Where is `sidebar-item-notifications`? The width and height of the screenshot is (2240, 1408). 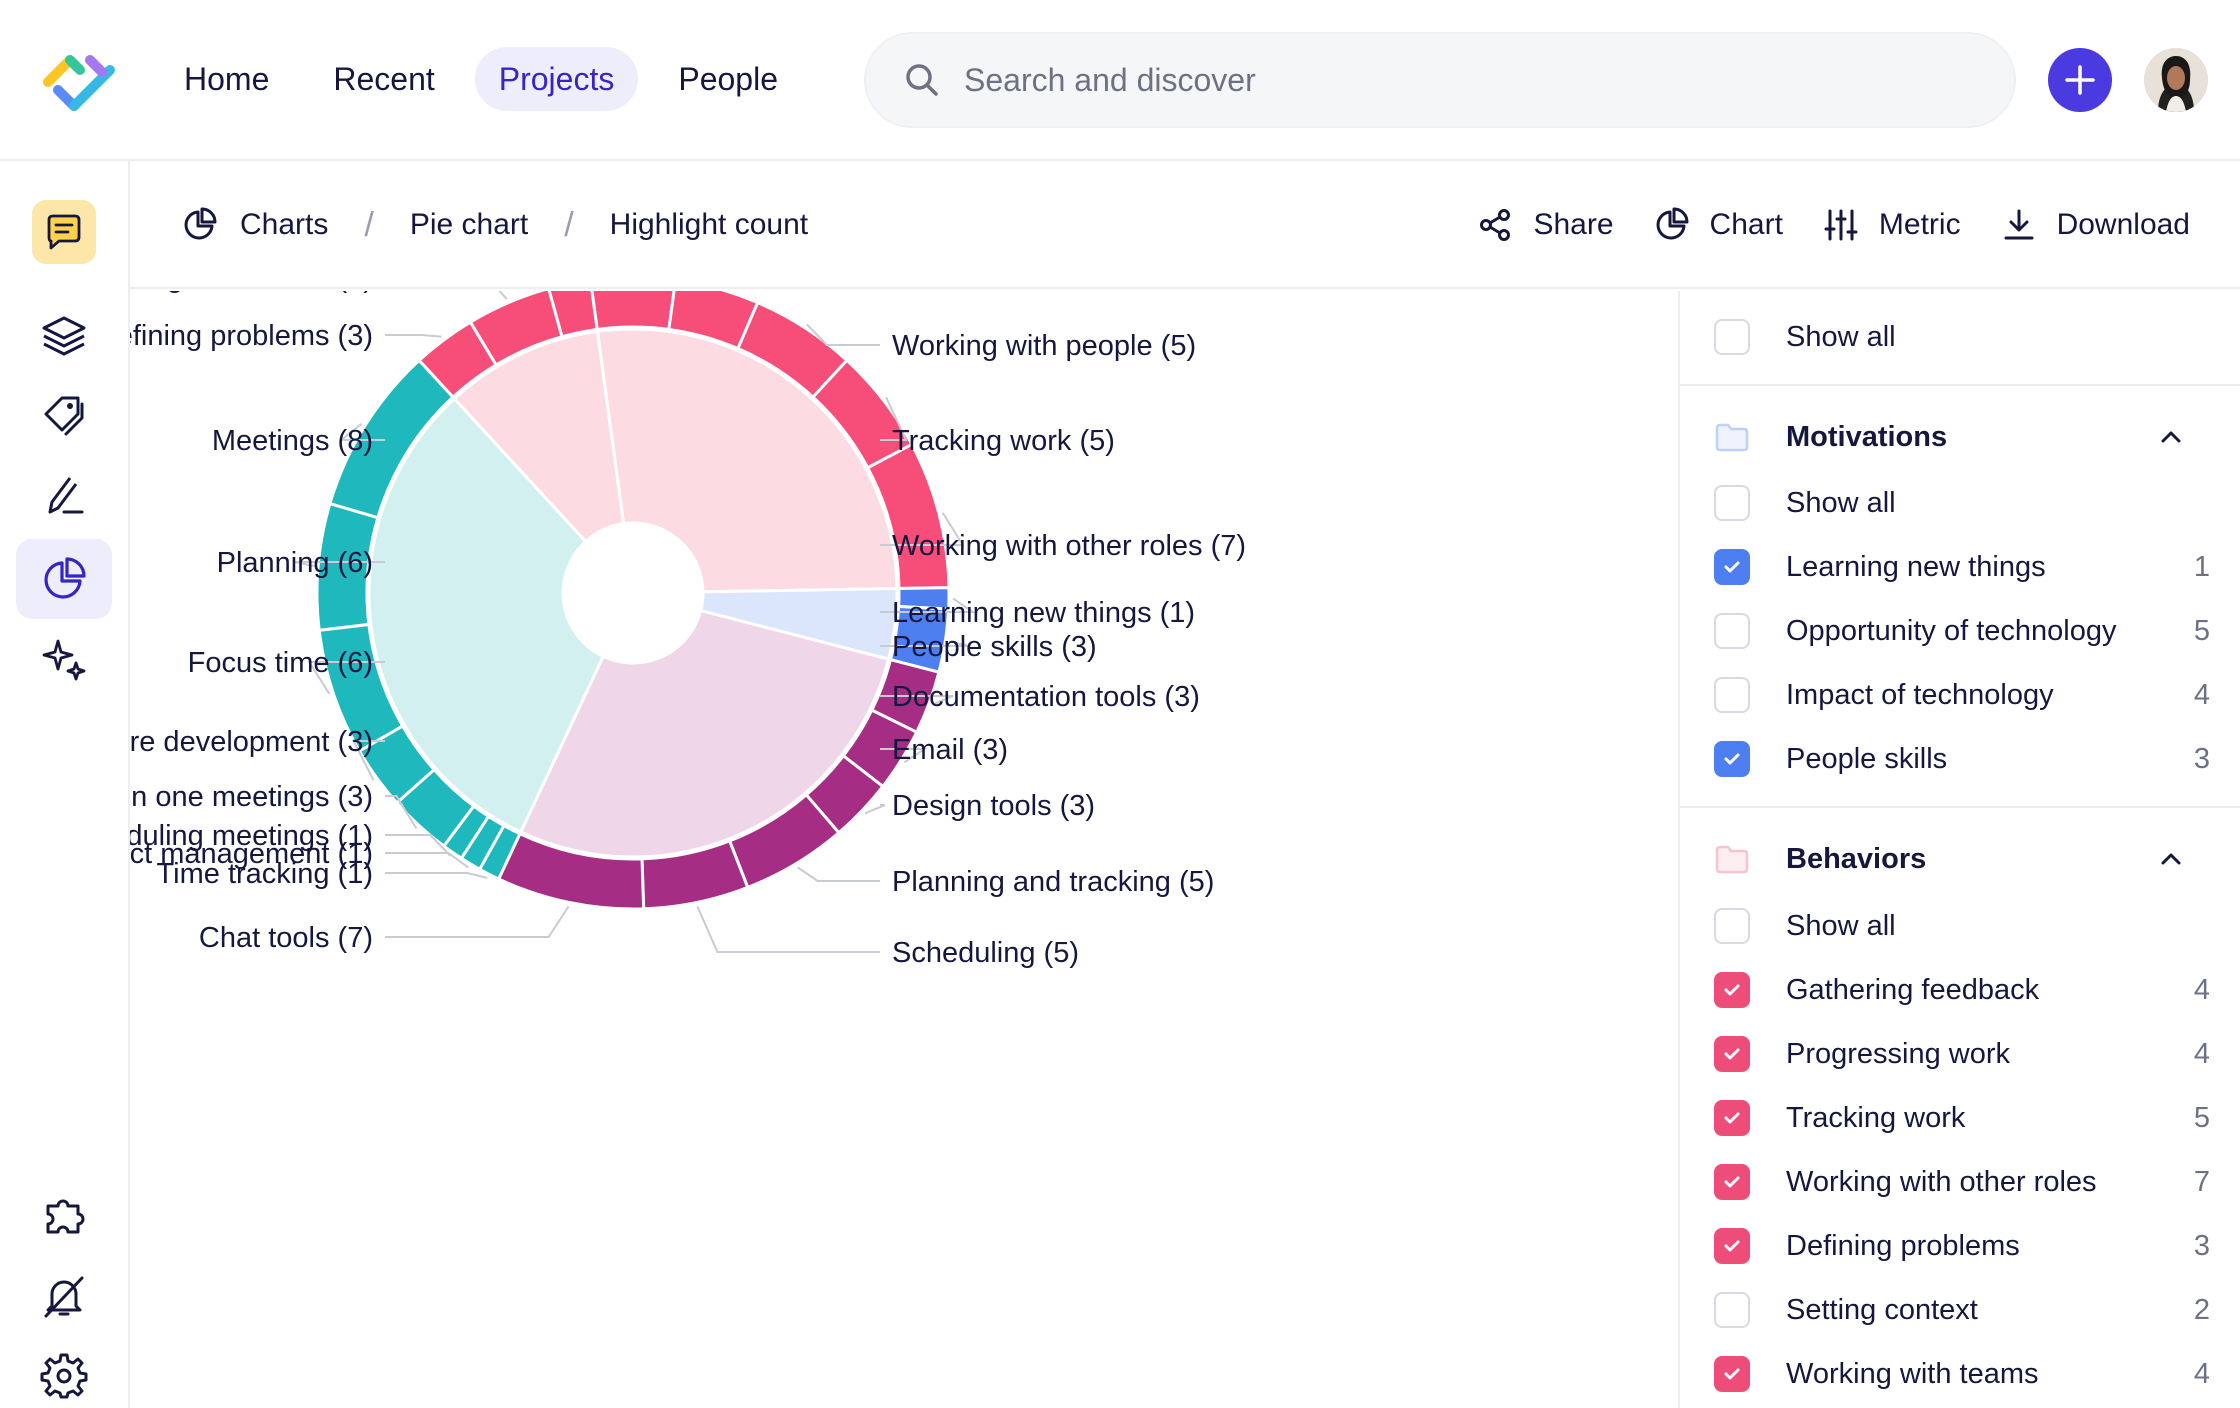 sidebar-item-notifications is located at coordinates (64, 1296).